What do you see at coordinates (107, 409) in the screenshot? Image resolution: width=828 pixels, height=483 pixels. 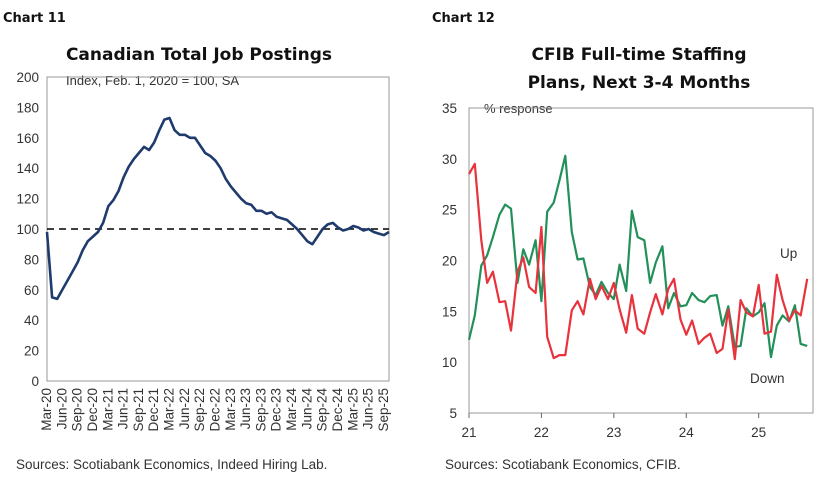 I see `chart11-x-tick-label: Mar-21` at bounding box center [107, 409].